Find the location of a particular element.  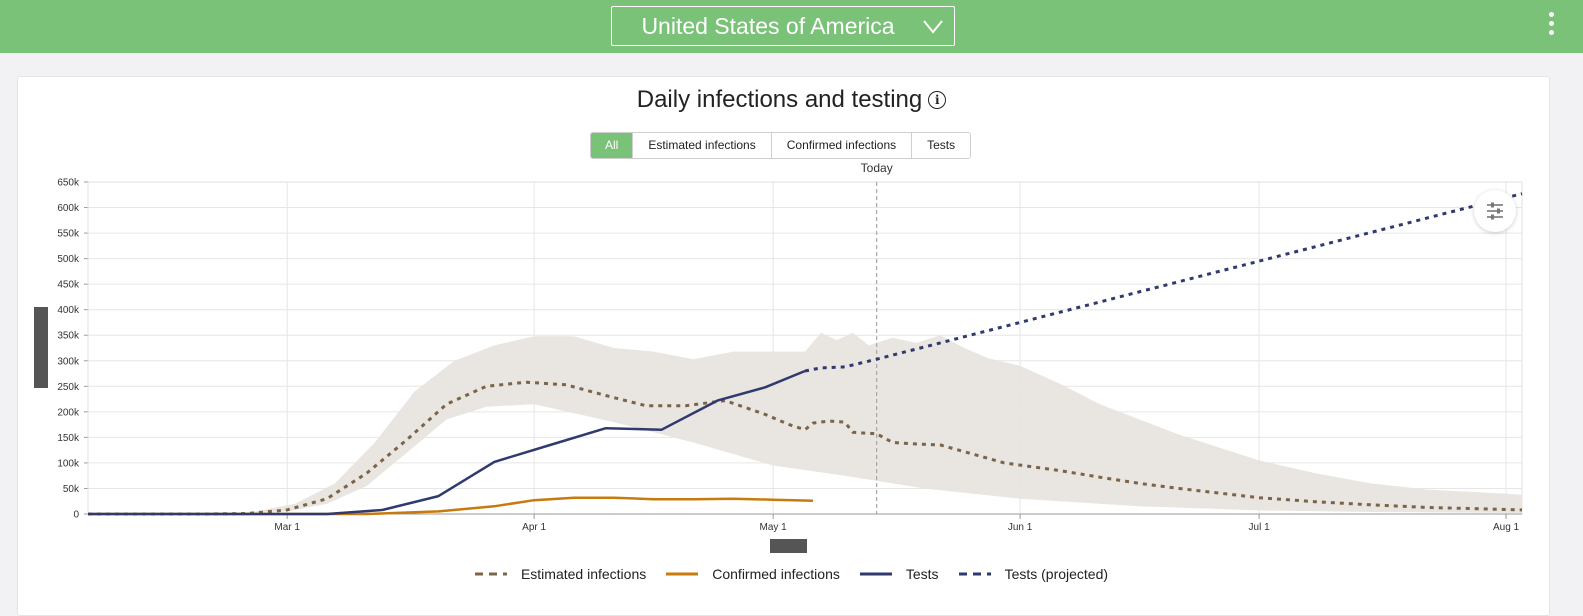

tab-tests: Tests is located at coordinates (941, 145).